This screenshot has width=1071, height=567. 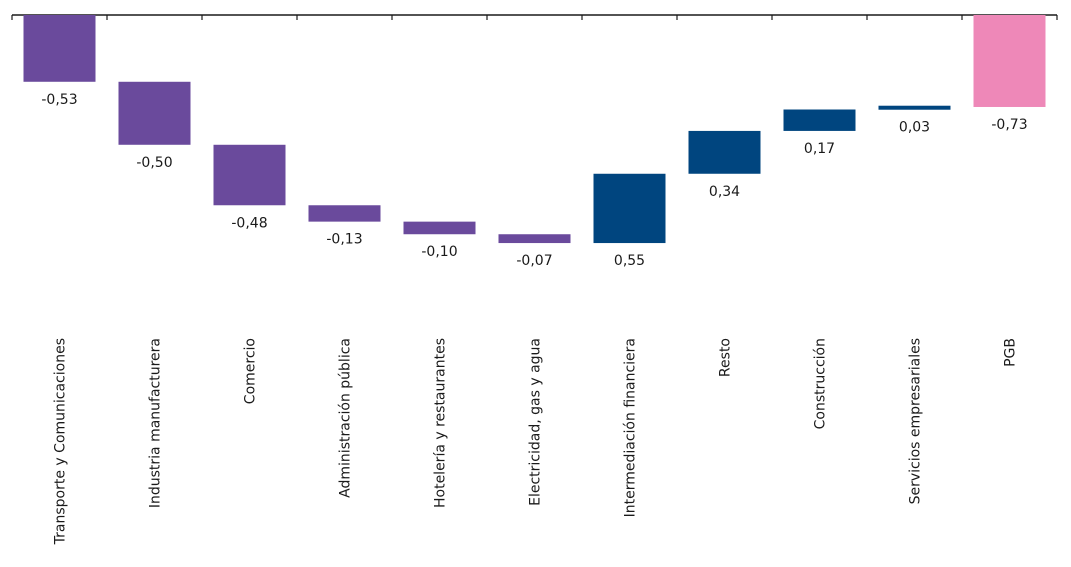 What do you see at coordinates (344, 240) in the screenshot?
I see `value-label: -0,13` at bounding box center [344, 240].